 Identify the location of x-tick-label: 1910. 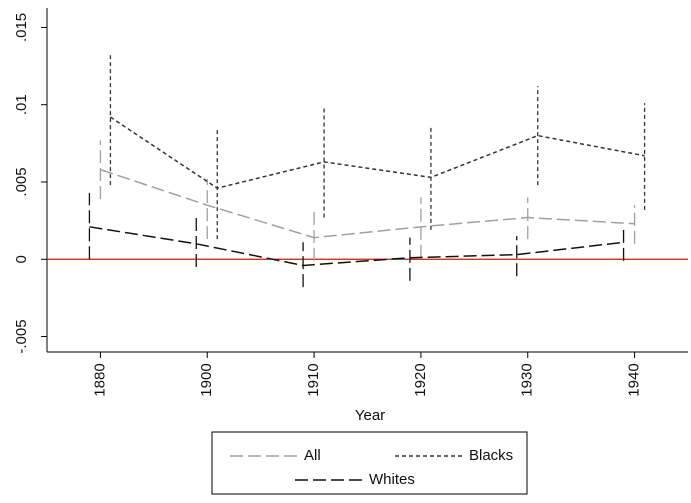
(313, 379).